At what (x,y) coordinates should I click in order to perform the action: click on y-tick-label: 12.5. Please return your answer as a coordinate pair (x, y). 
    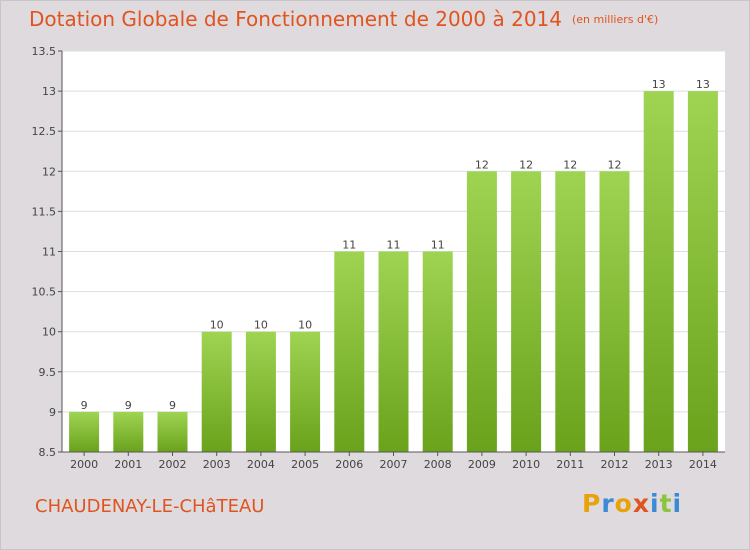
    Looking at the image, I should click on (44, 131).